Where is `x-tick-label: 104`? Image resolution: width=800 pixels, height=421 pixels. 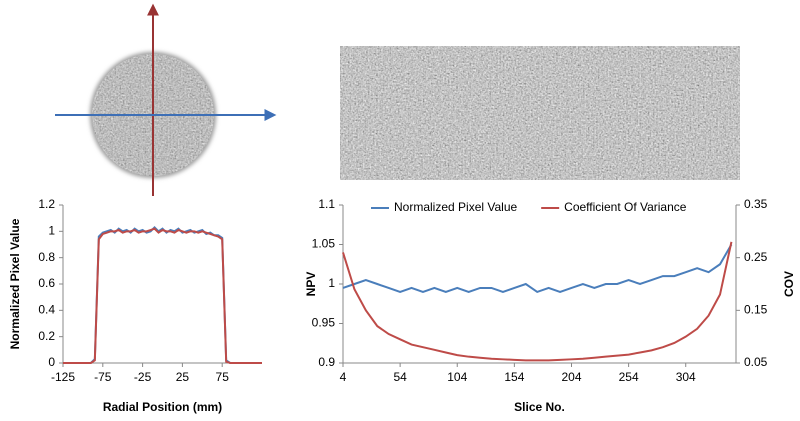
x-tick-label: 104 is located at coordinates (457, 377).